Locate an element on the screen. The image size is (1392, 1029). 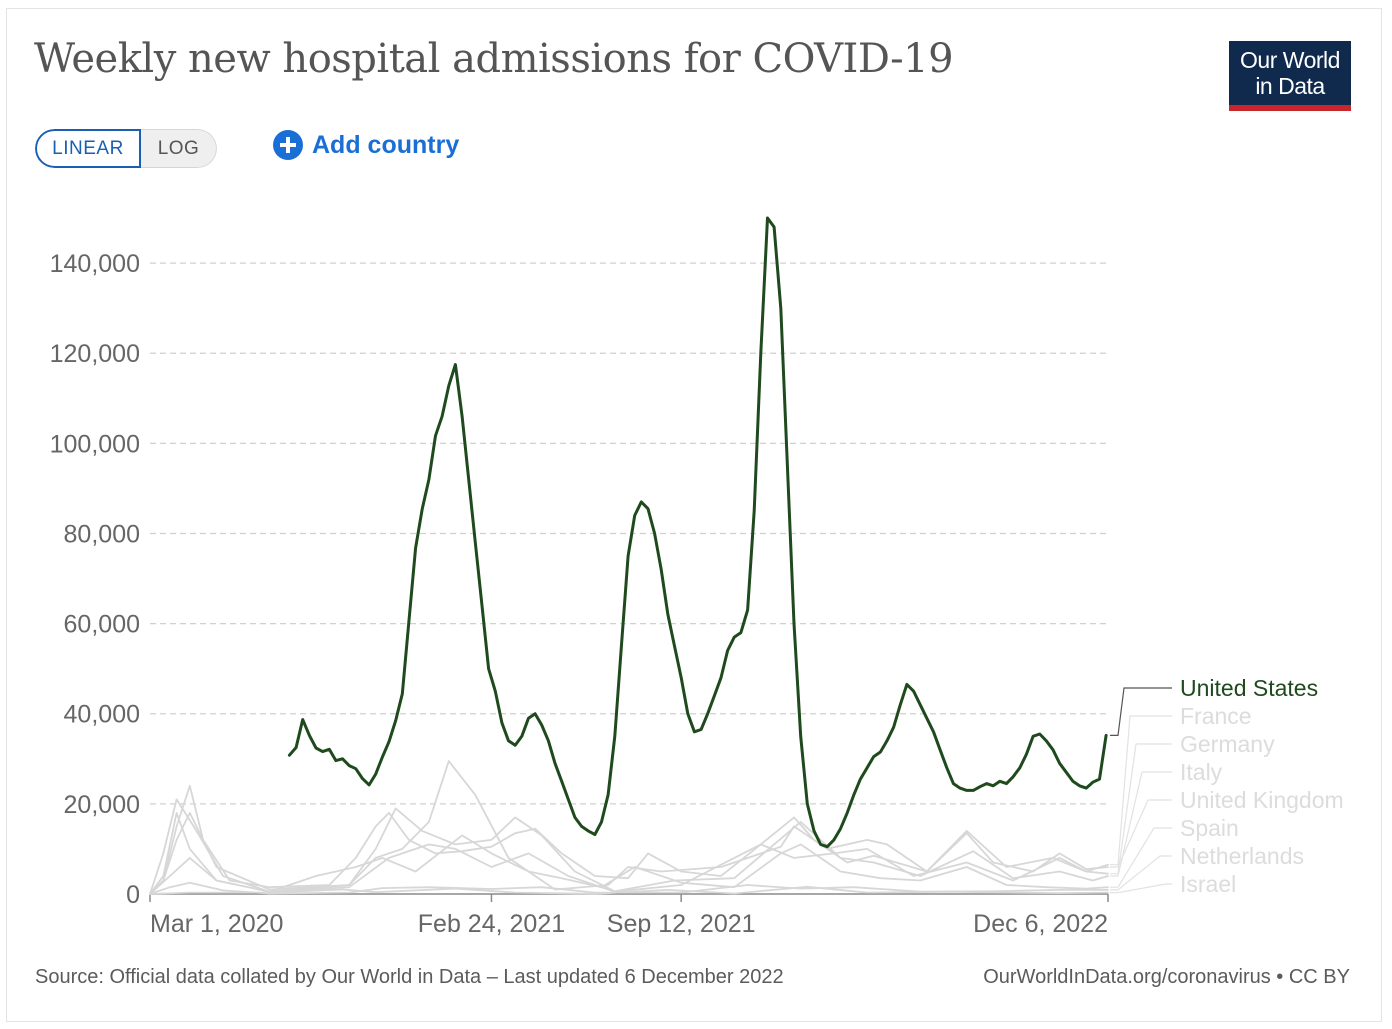
add-country-button: Add country is located at coordinates (365, 145).